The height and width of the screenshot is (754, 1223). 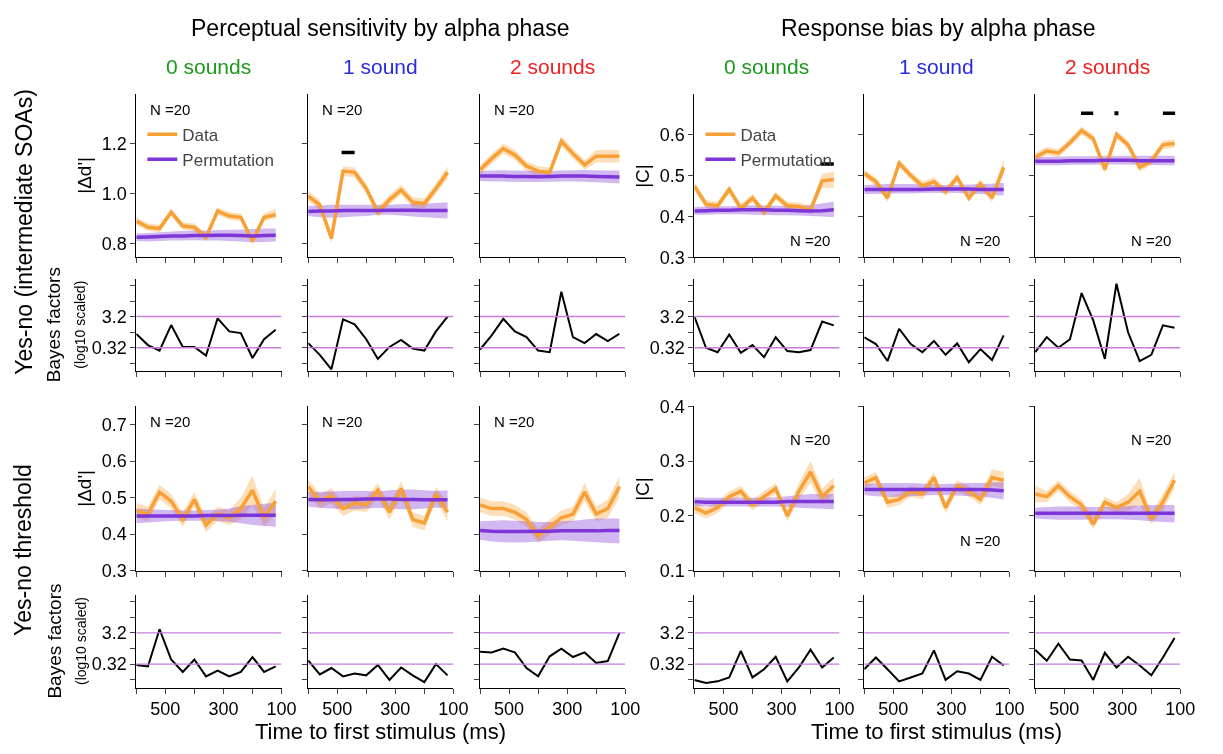 I want to click on text: Response bias by alpha phase, so click(x=938, y=28).